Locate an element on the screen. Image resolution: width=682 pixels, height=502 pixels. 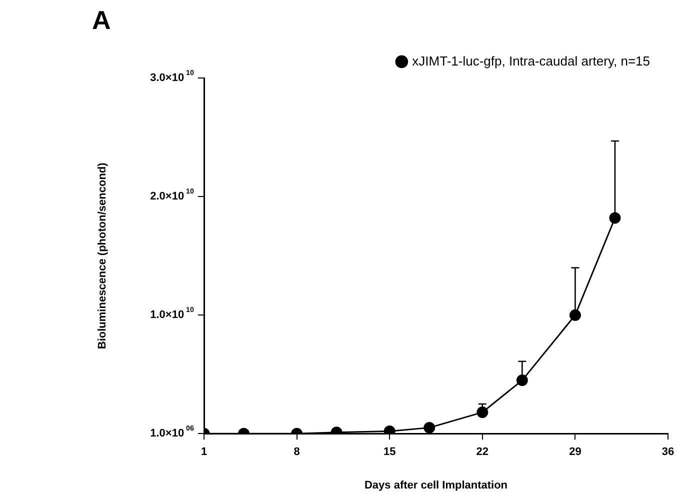
chart-title: A is located at coordinates (101, 19).